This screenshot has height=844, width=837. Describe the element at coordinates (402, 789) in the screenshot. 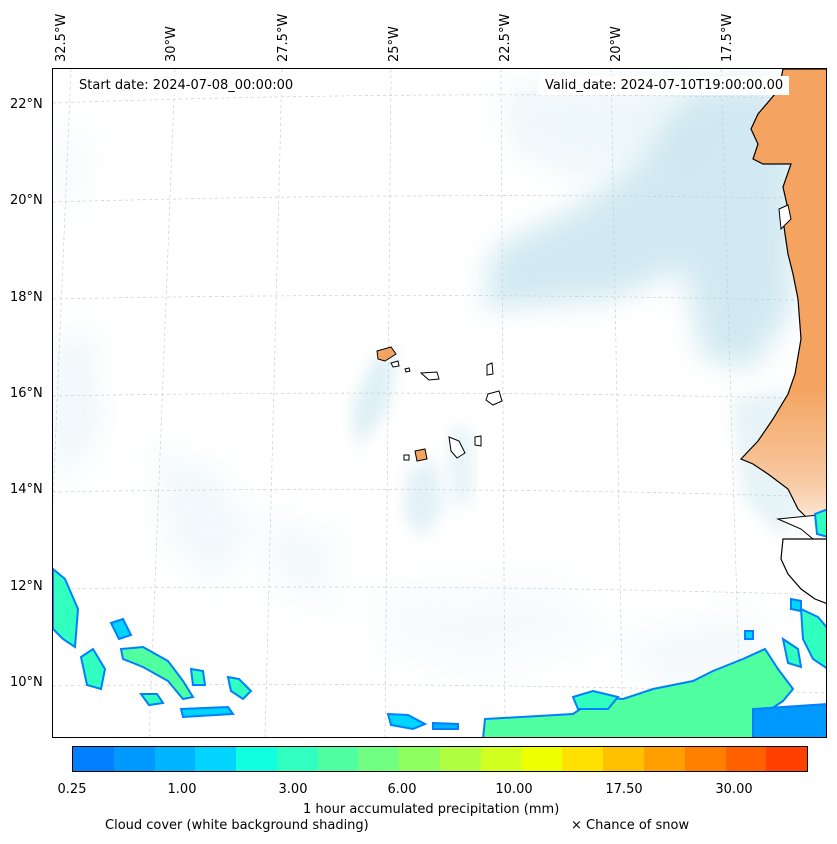

I see `colorbar-tick-6-00: 6.00` at that location.